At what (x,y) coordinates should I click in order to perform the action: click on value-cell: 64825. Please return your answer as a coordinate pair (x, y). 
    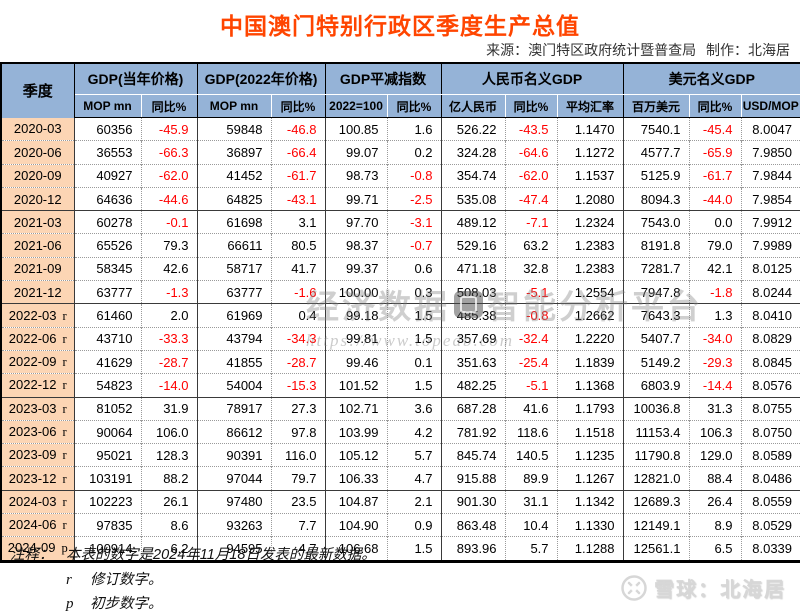
    Looking at the image, I should click on (234, 198).